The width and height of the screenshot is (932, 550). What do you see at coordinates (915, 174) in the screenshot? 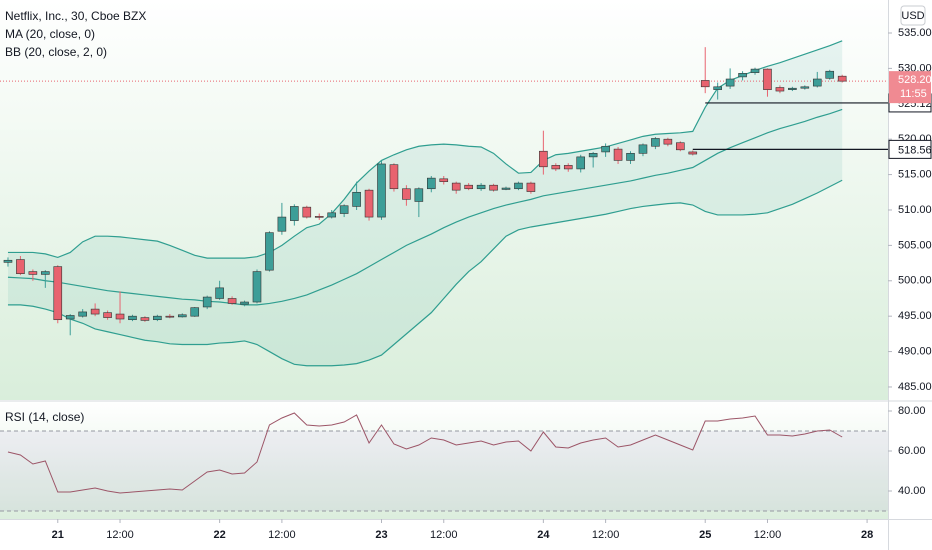
I see `y-tick-label: 515.00` at bounding box center [915, 174].